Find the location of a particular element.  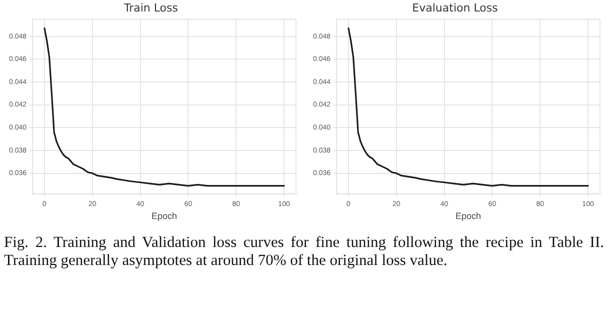

caption: Fig. 2. Training and Validation loss curves for fine tuning following the recipe in Table II. Training generally asymptotes at around 70% of the original loss value. is located at coordinates (304, 252).